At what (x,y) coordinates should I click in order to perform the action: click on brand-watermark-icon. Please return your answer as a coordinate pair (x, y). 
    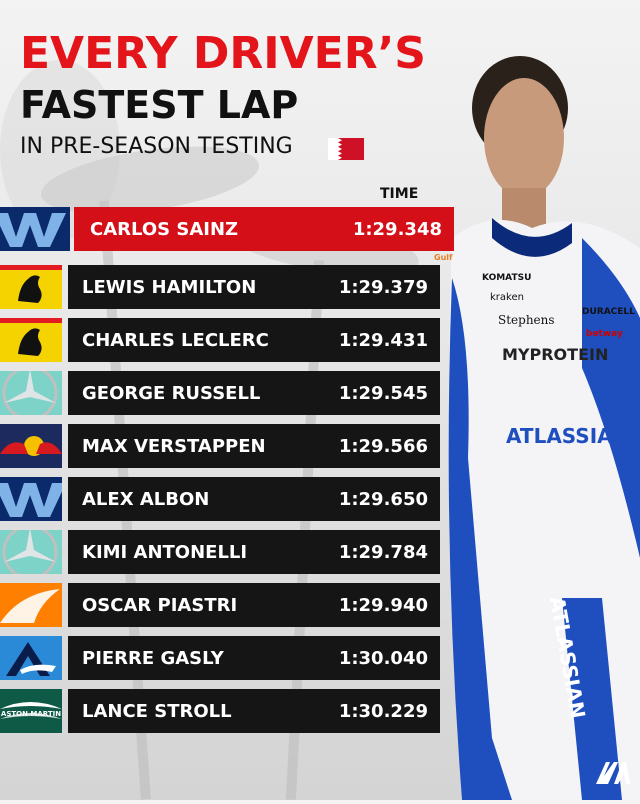
    Looking at the image, I should click on (613, 776).